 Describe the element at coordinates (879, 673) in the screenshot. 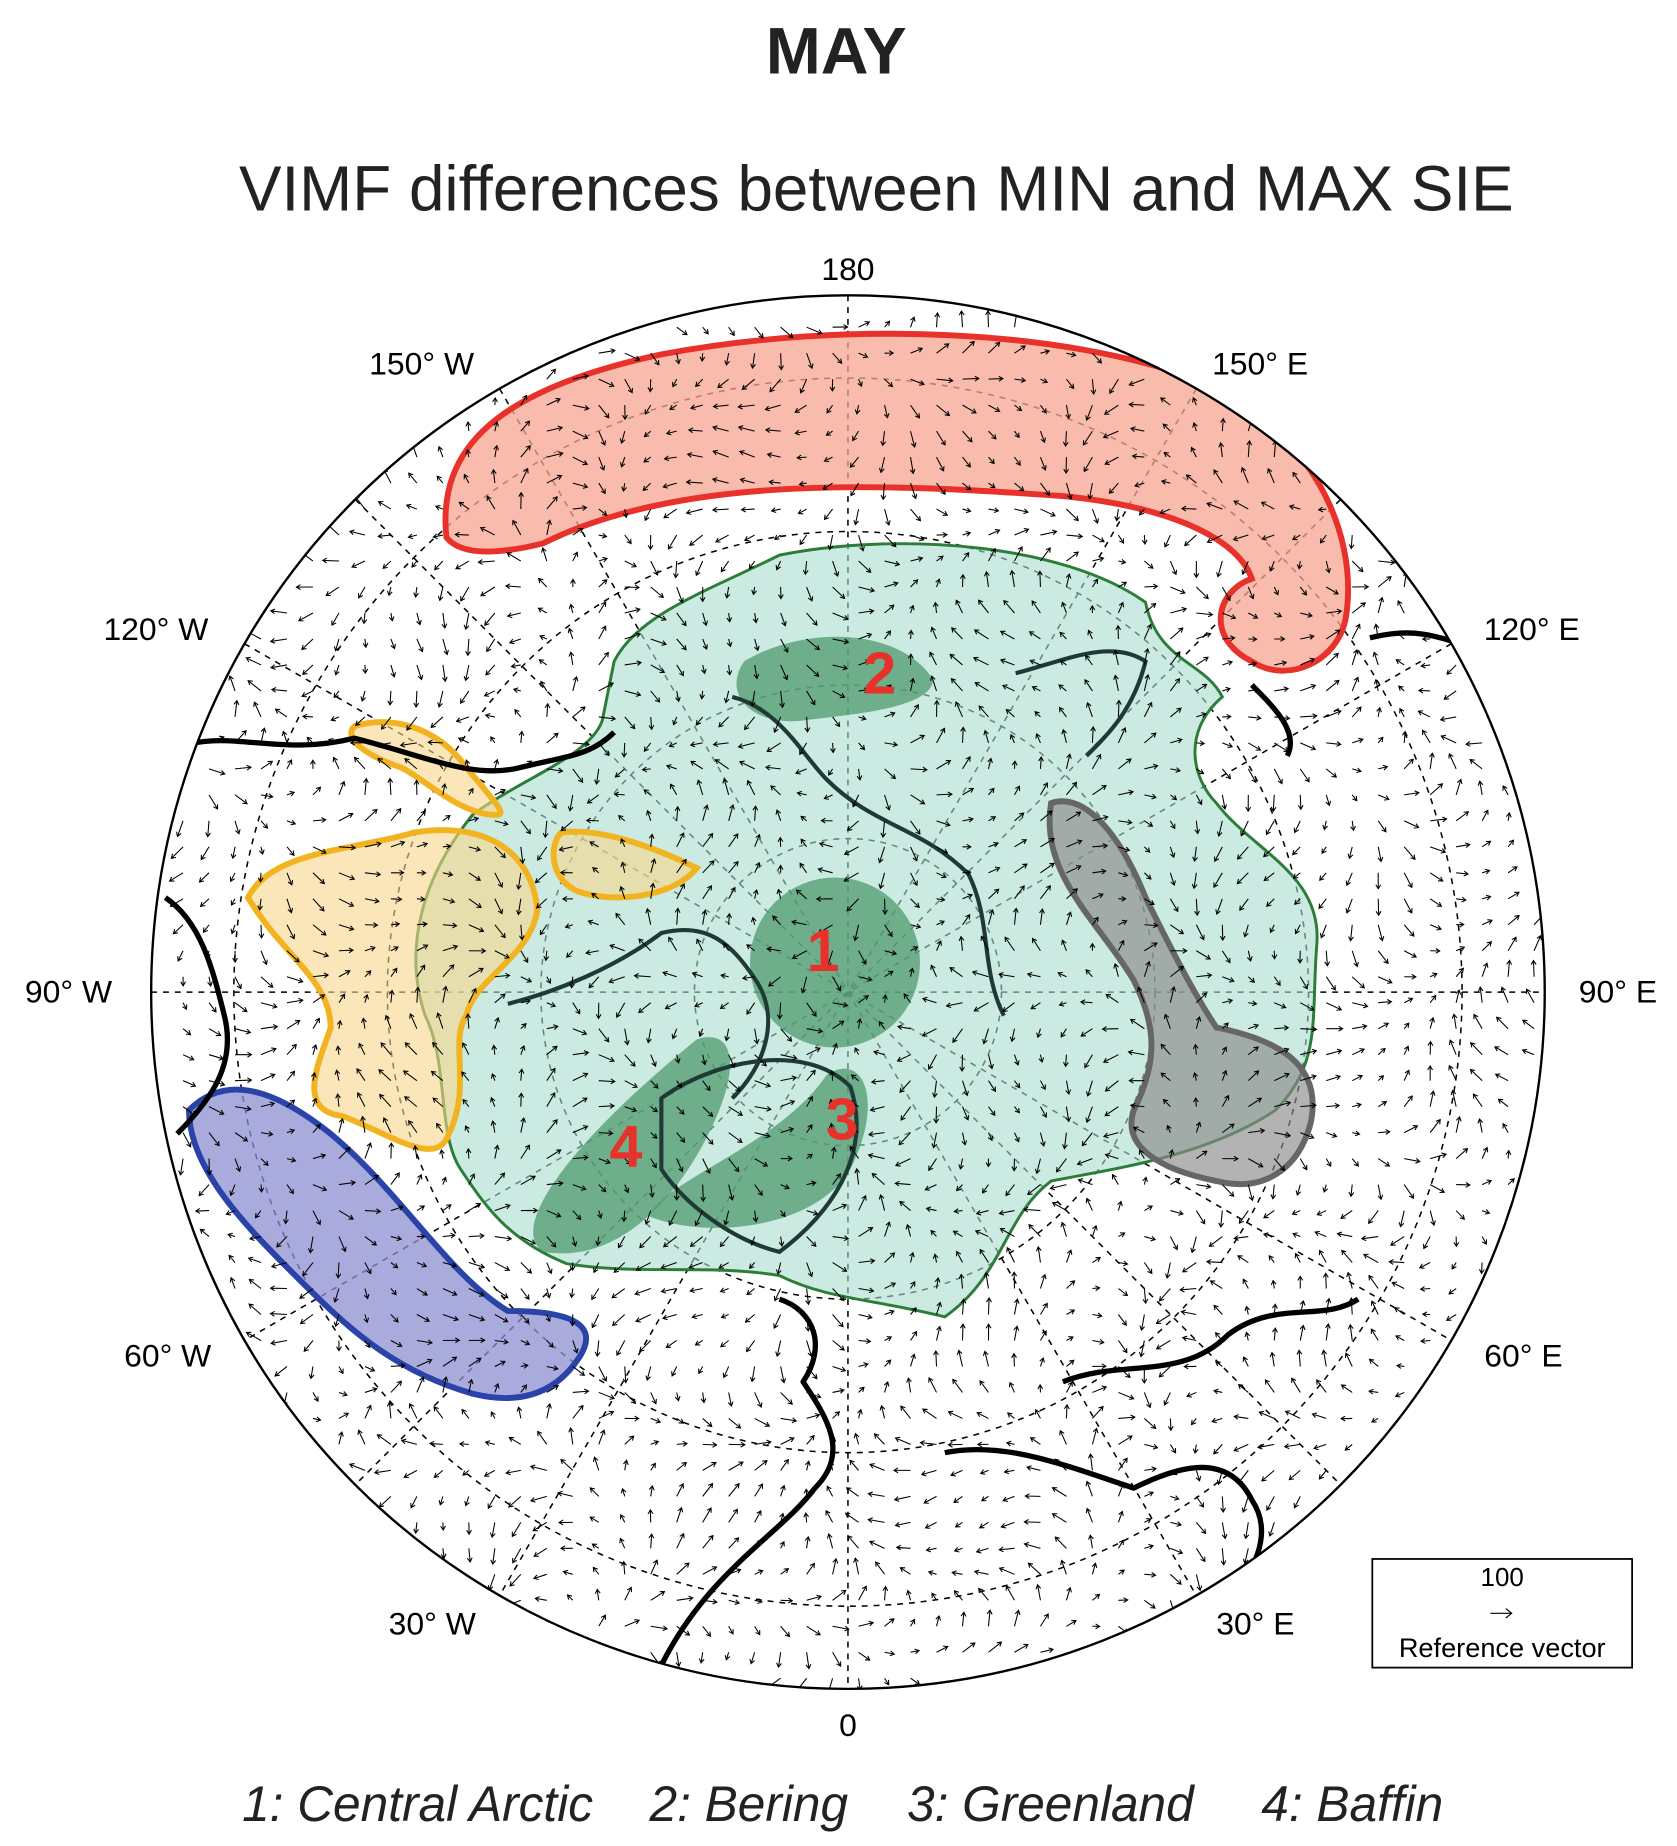

I see `region-number: 2` at that location.